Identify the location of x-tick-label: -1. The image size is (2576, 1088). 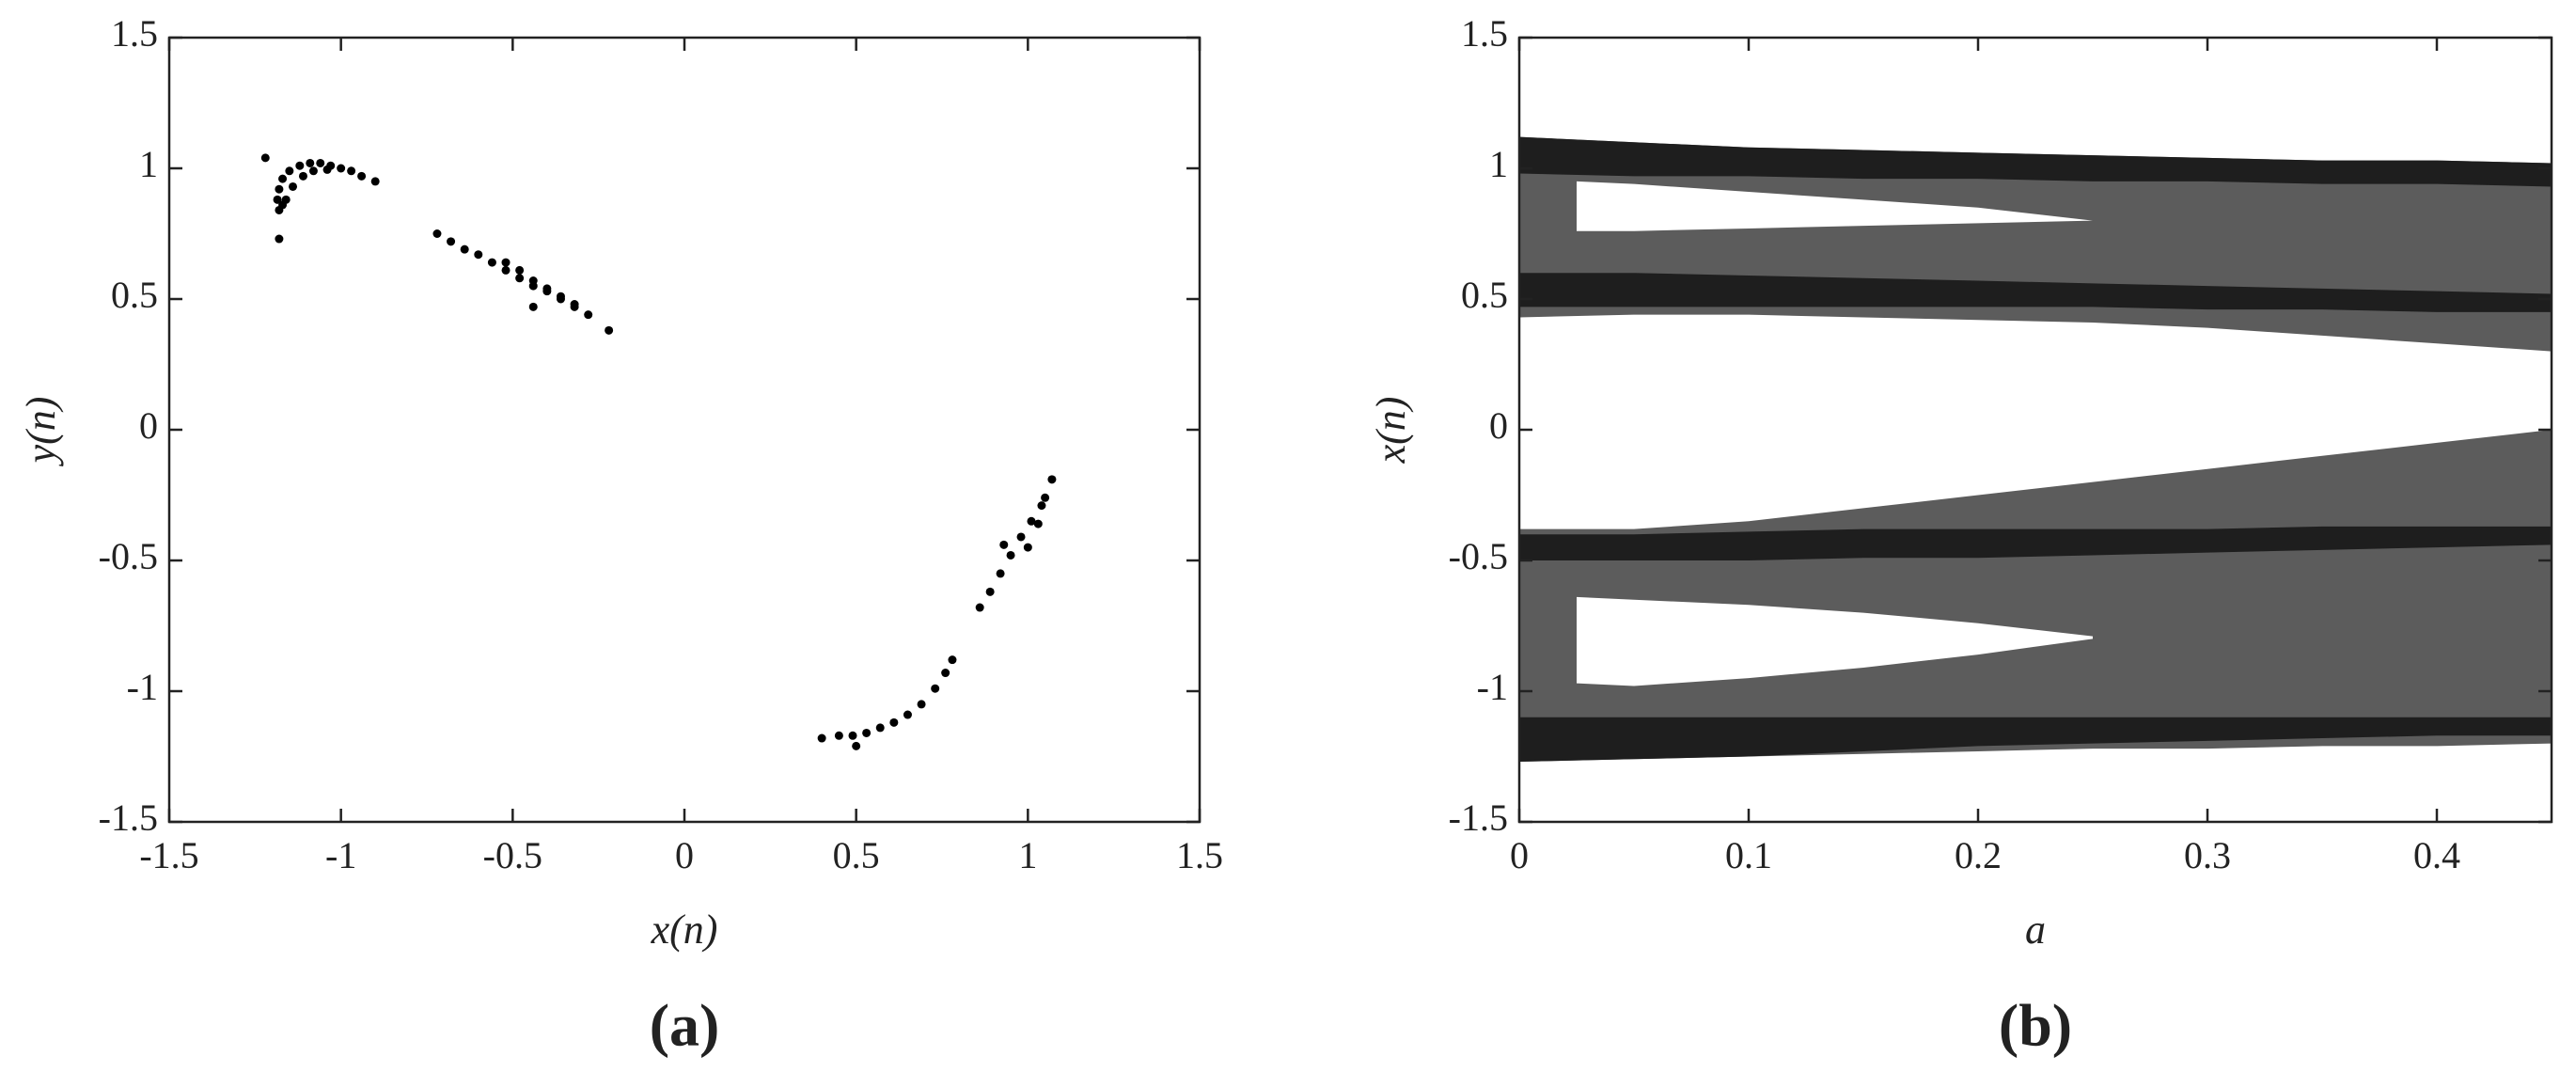
(341, 855).